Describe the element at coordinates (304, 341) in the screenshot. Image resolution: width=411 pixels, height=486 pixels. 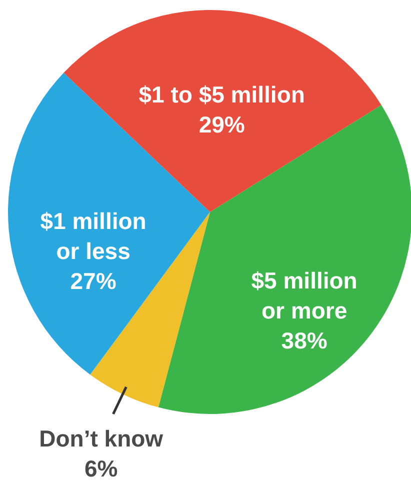
I see `data-label: 38%` at that location.